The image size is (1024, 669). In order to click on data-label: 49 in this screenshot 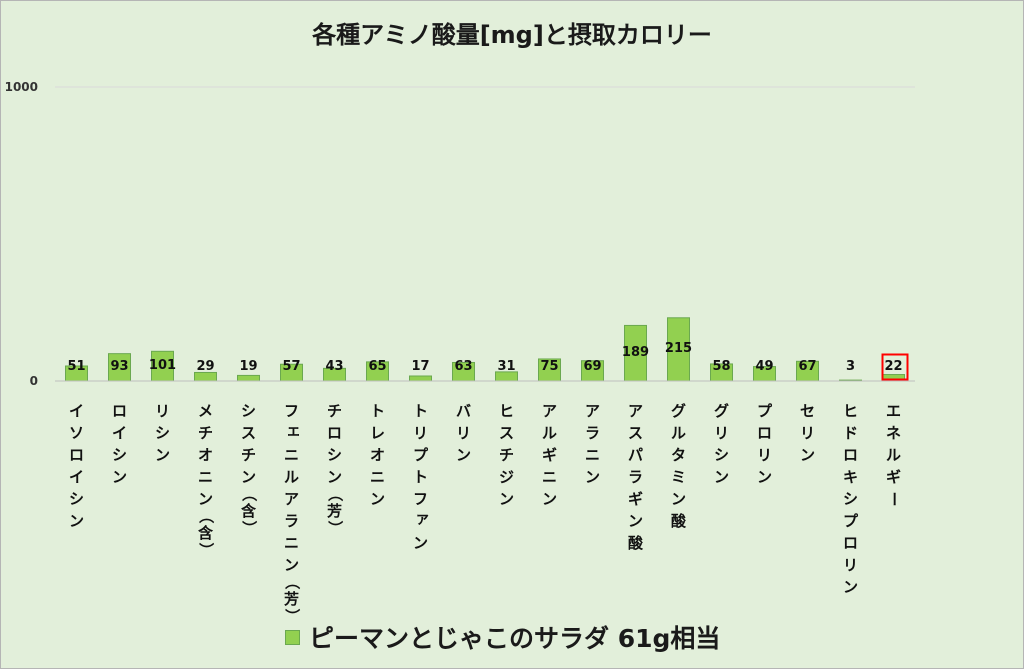, I will do `click(764, 366)`.